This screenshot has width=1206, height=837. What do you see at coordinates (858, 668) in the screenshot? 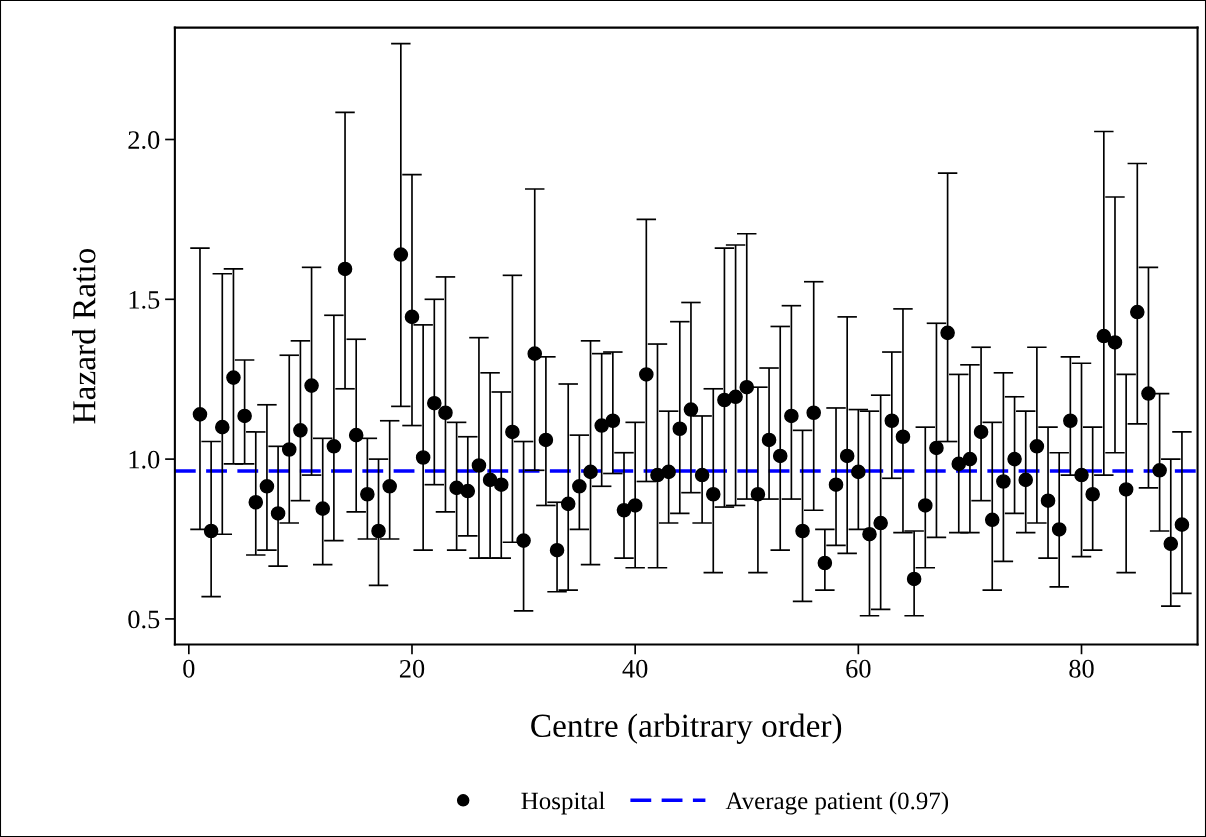
I see `x-tick-label: 60` at bounding box center [858, 668].